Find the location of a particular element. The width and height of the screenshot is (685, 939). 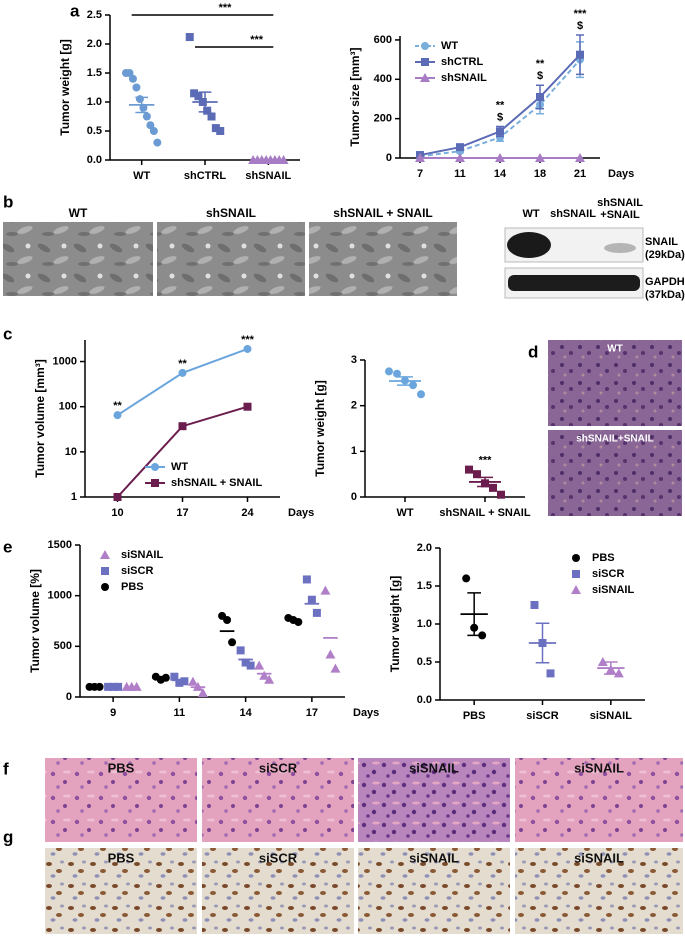

y-tick-label: 0 is located at coordinates (69, 697).